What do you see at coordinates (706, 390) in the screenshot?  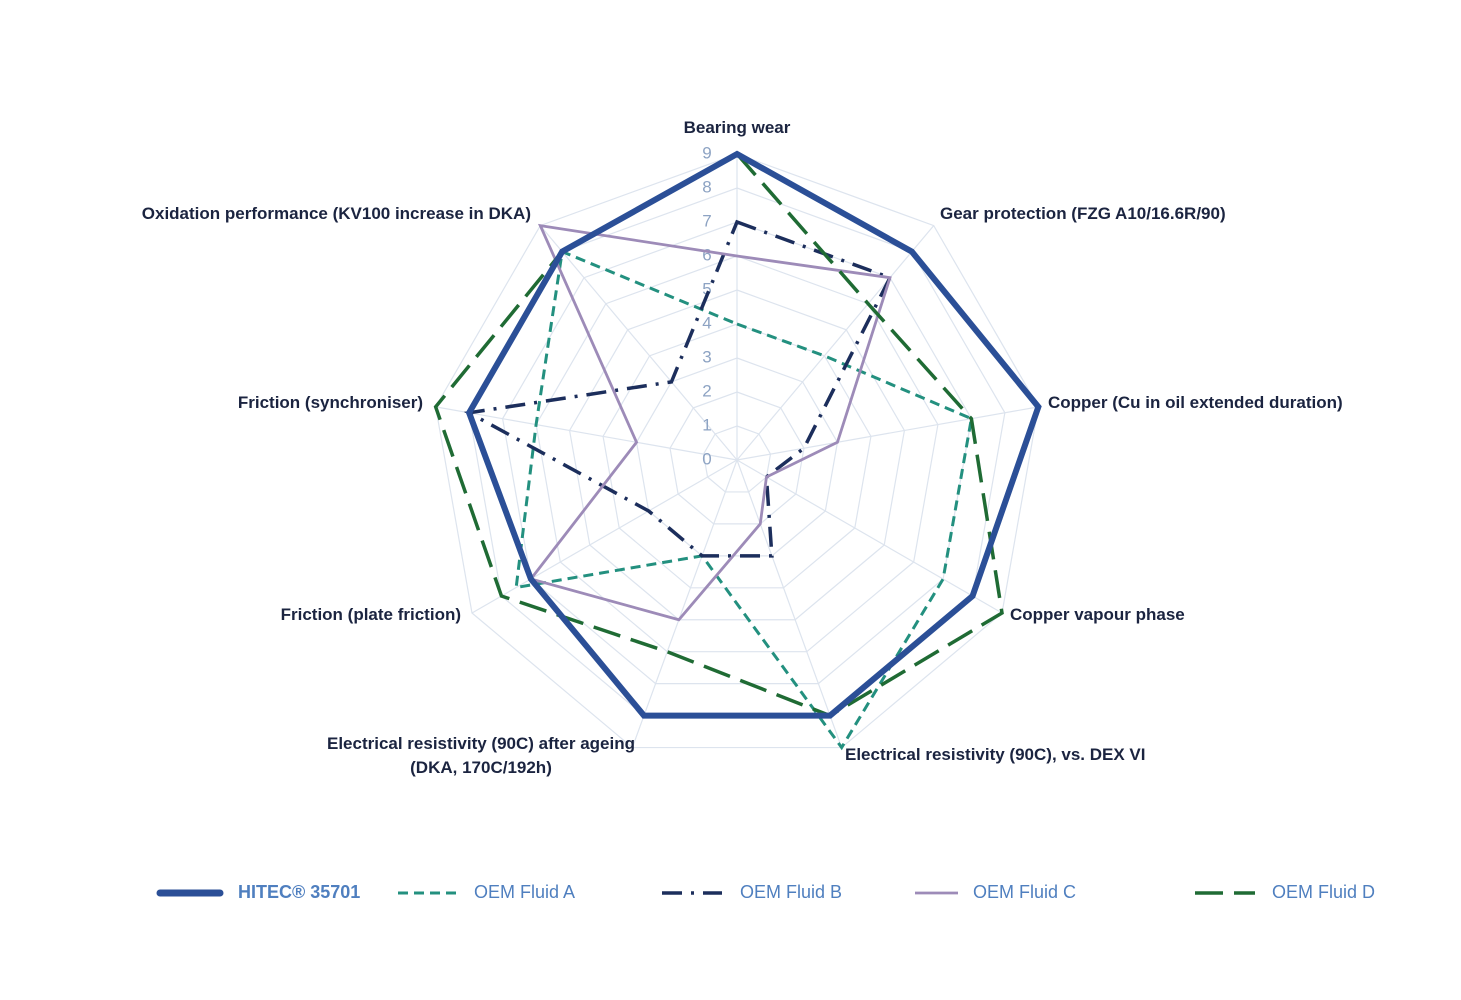 I see `radial-tick-label: 2` at bounding box center [706, 390].